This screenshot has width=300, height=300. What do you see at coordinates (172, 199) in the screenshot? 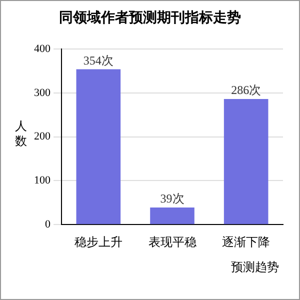
I see `data-label: 39次` at bounding box center [172, 199].